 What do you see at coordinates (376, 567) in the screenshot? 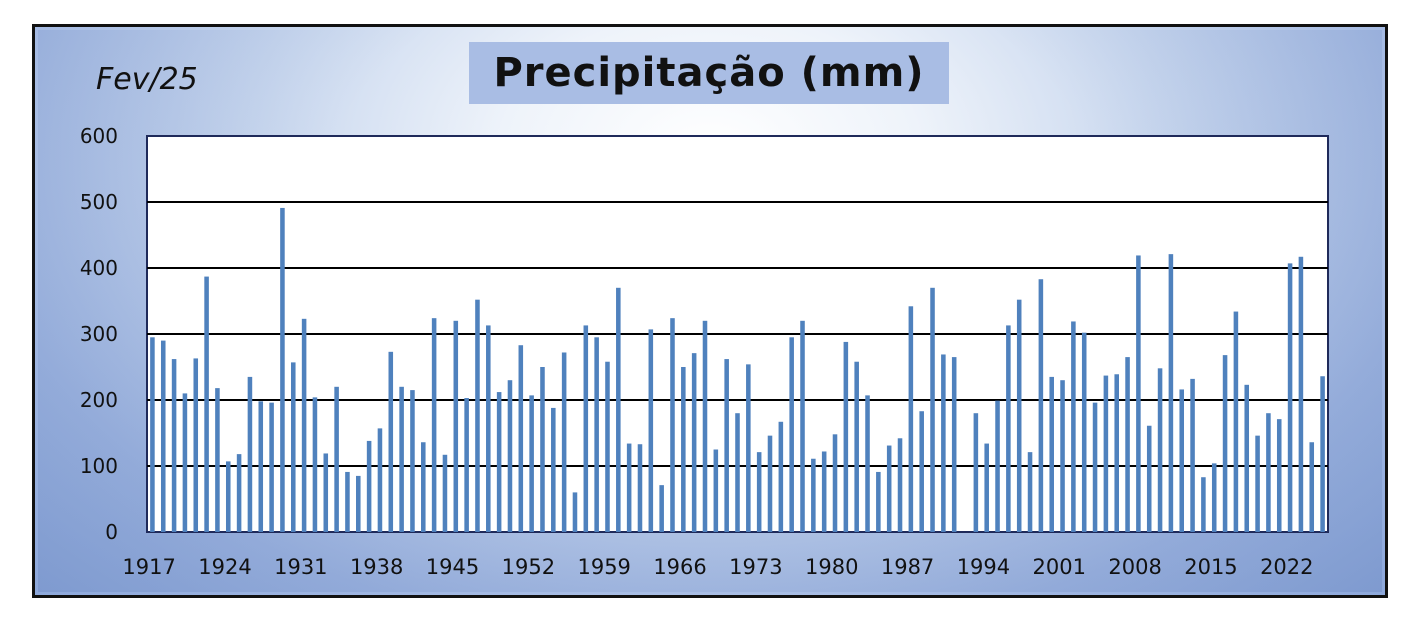
I see `x-tick-label: 1938` at bounding box center [376, 567].